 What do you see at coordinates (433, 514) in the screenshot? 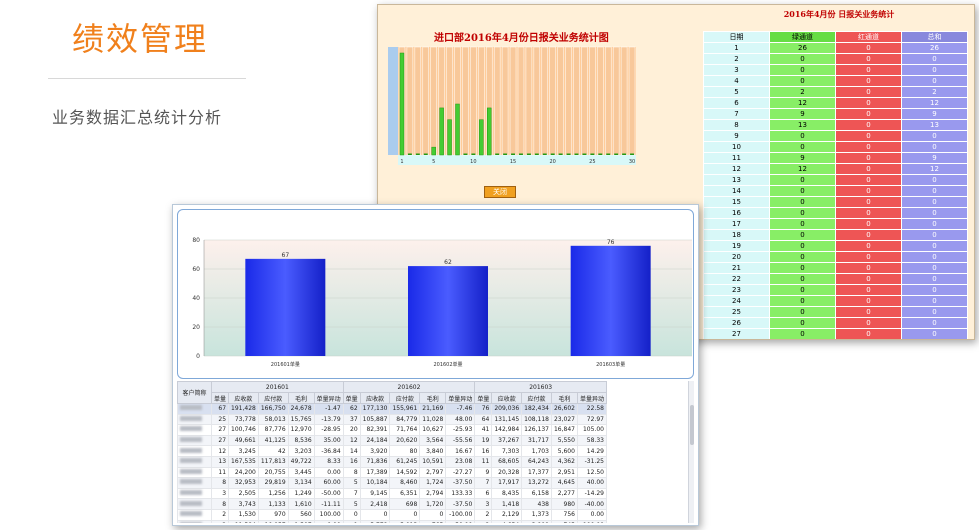
I see `table-cell: 0` at bounding box center [433, 514].